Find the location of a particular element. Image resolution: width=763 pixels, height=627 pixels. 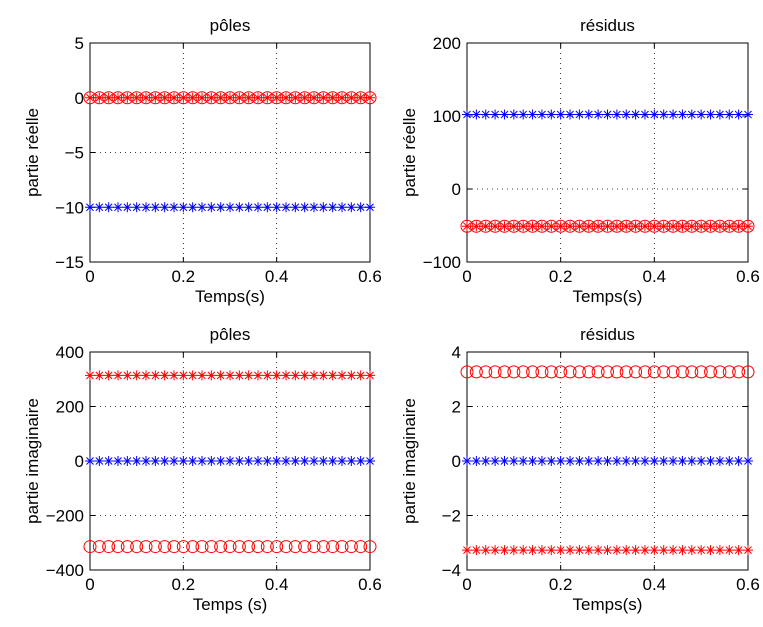

x-tick-label: 0.2 is located at coordinates (561, 584).